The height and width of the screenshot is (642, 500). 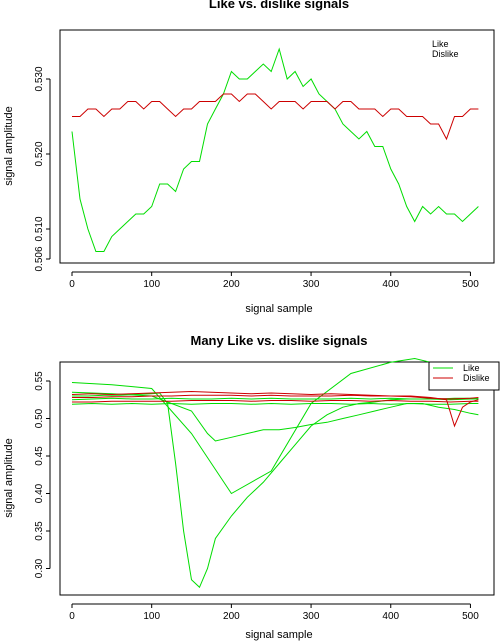 I want to click on legend-frame, so click(x=464, y=376).